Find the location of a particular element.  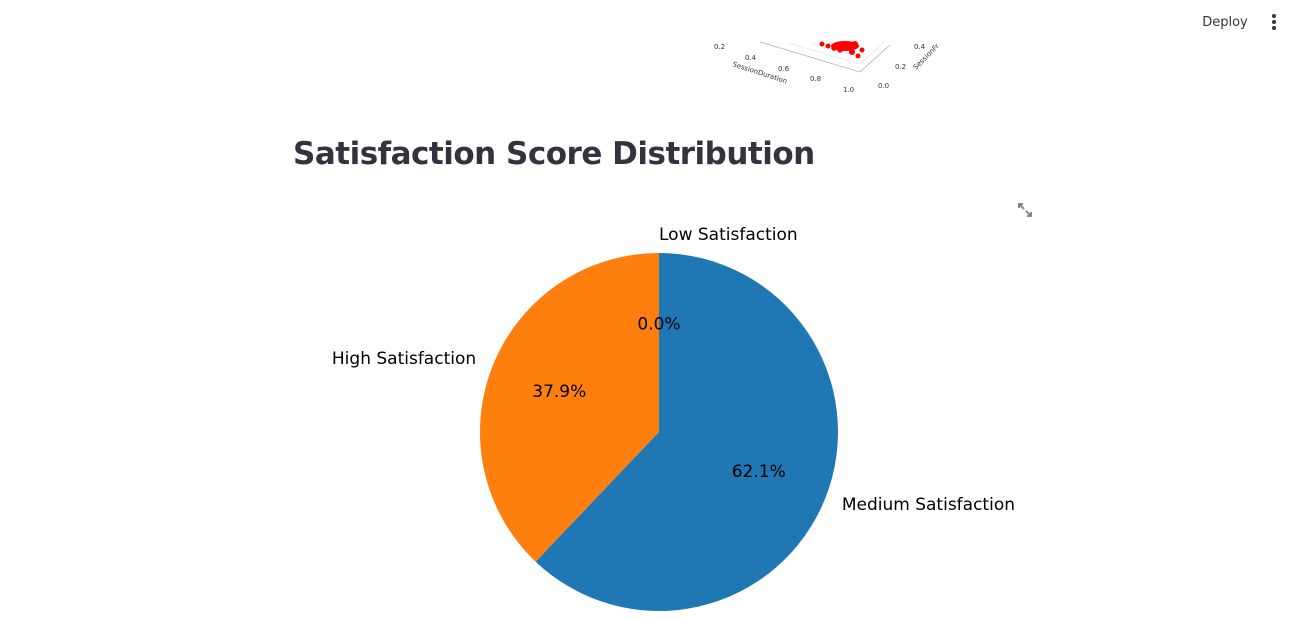

prev-x-tick: 0.4 is located at coordinates (751, 58).